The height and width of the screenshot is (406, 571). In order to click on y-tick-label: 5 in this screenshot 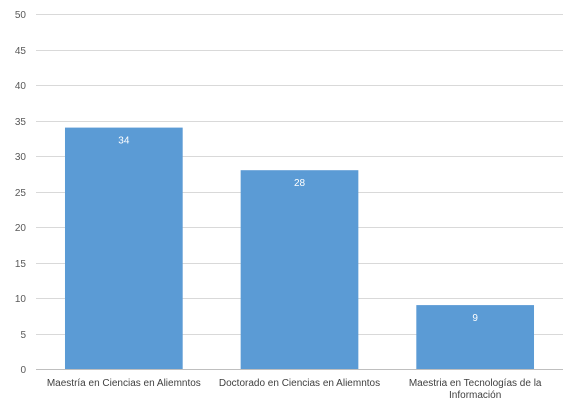, I will do `click(23, 335)`.